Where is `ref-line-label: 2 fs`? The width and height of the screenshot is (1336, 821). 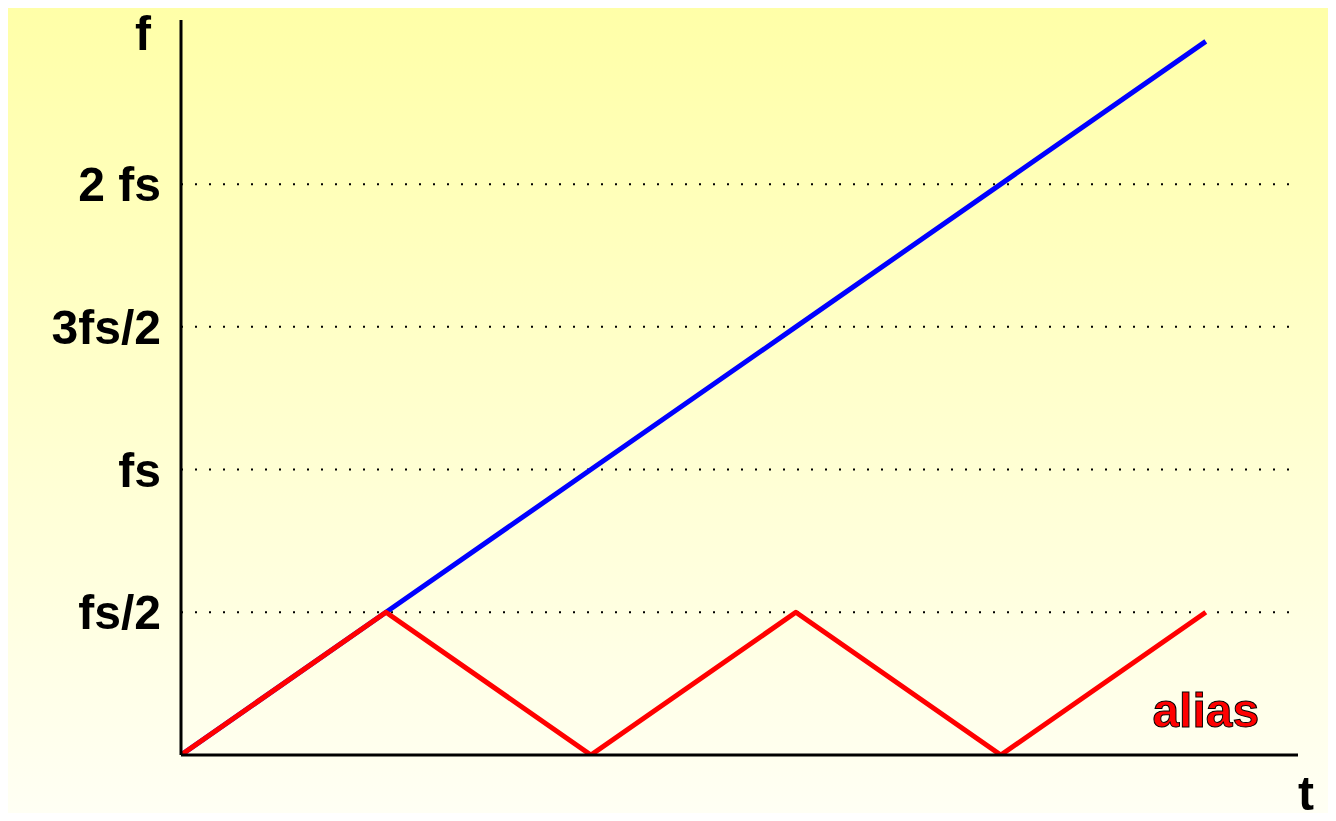 ref-line-label: 2 fs is located at coordinates (119, 185).